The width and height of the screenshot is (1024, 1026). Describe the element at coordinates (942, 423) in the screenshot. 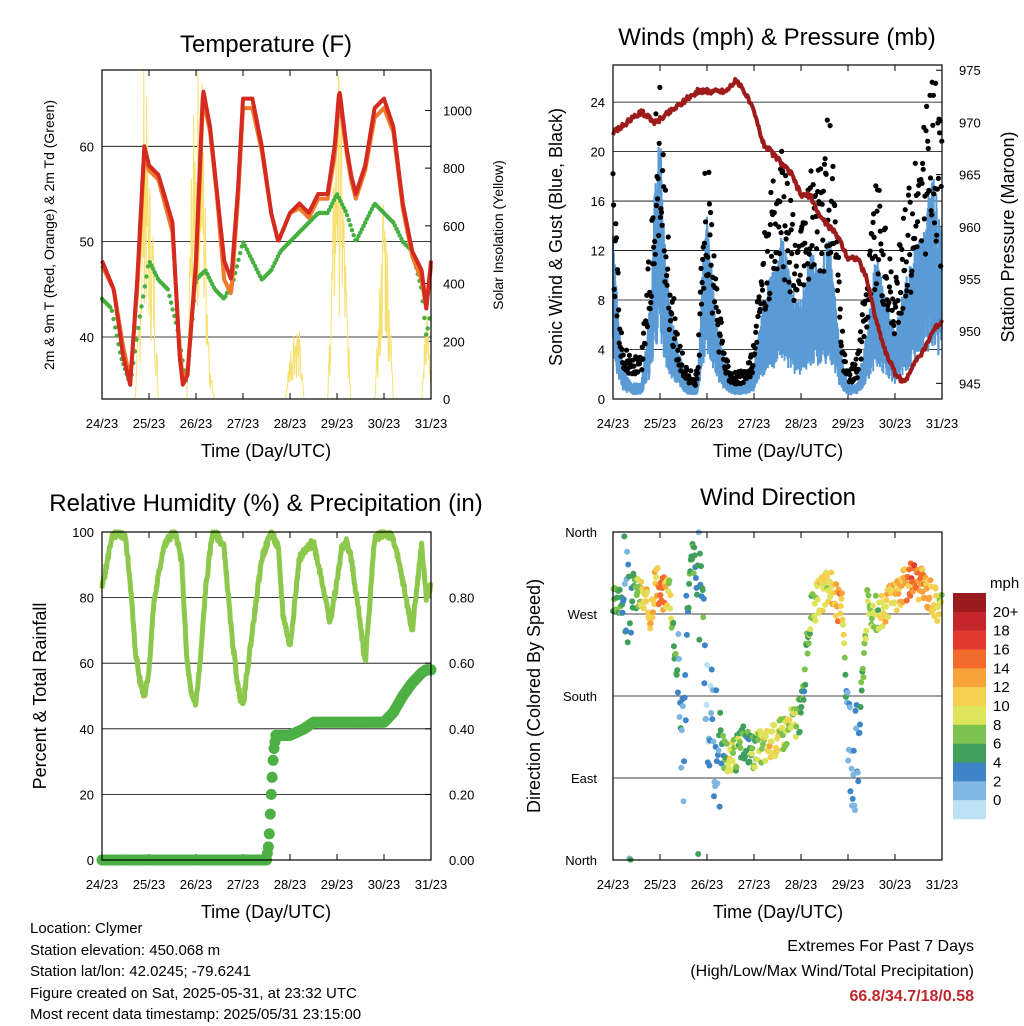

I see `x-tick-label: 31/23` at that location.